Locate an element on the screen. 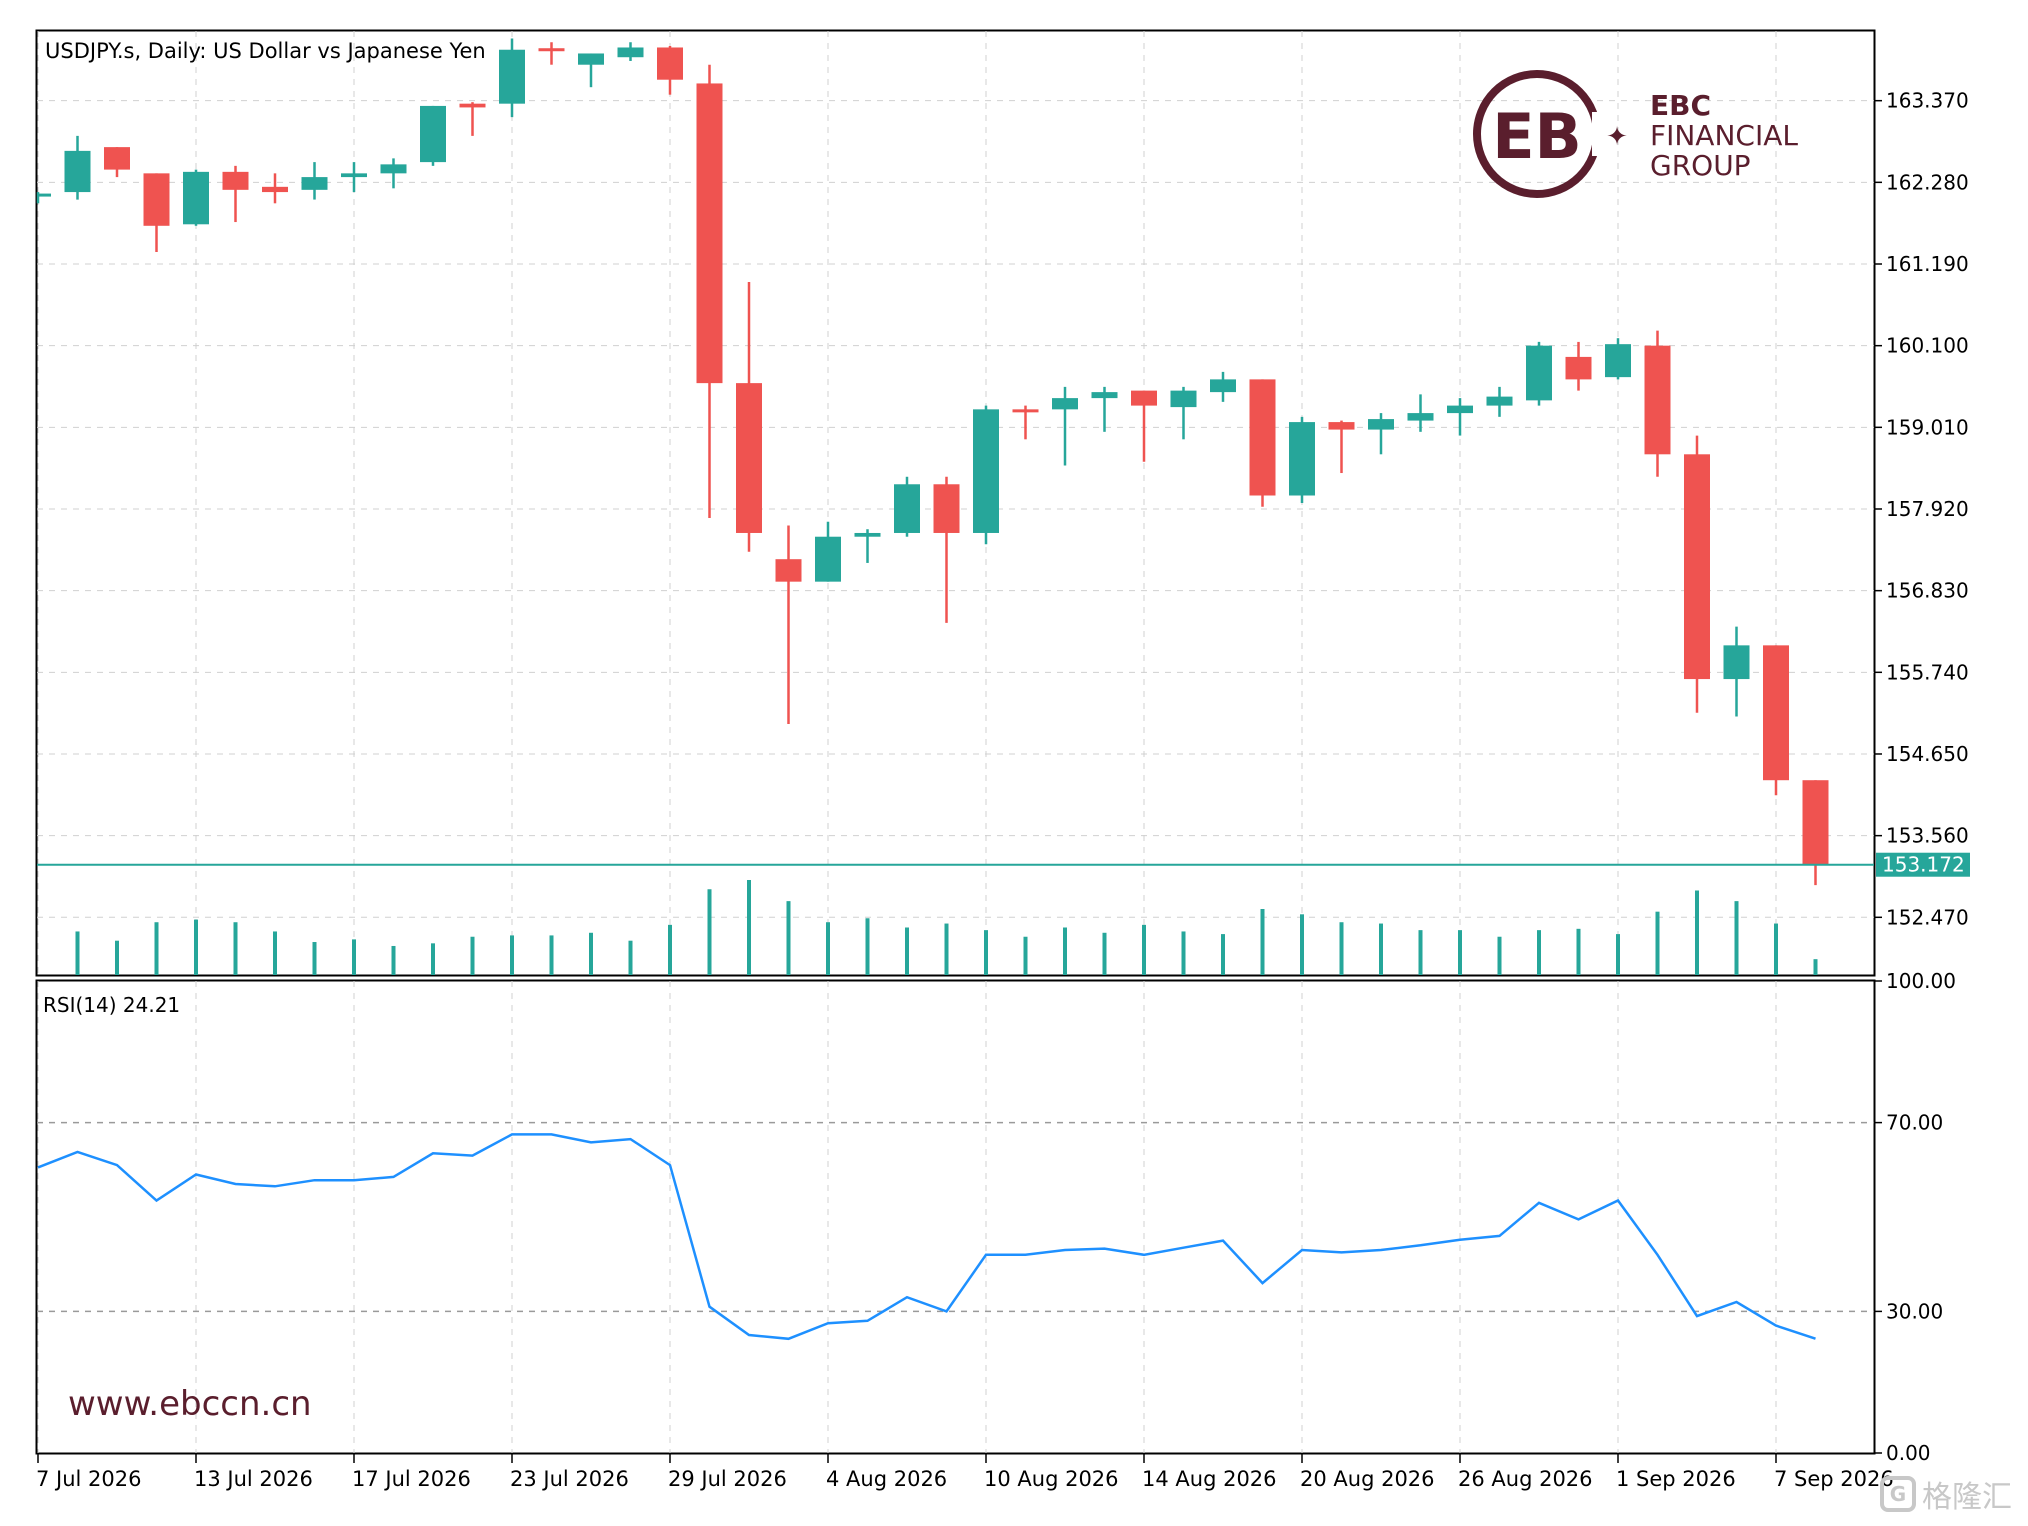 The image size is (2028, 1526). date-tick-label: 1 Sep 2026 is located at coordinates (1676, 1479).